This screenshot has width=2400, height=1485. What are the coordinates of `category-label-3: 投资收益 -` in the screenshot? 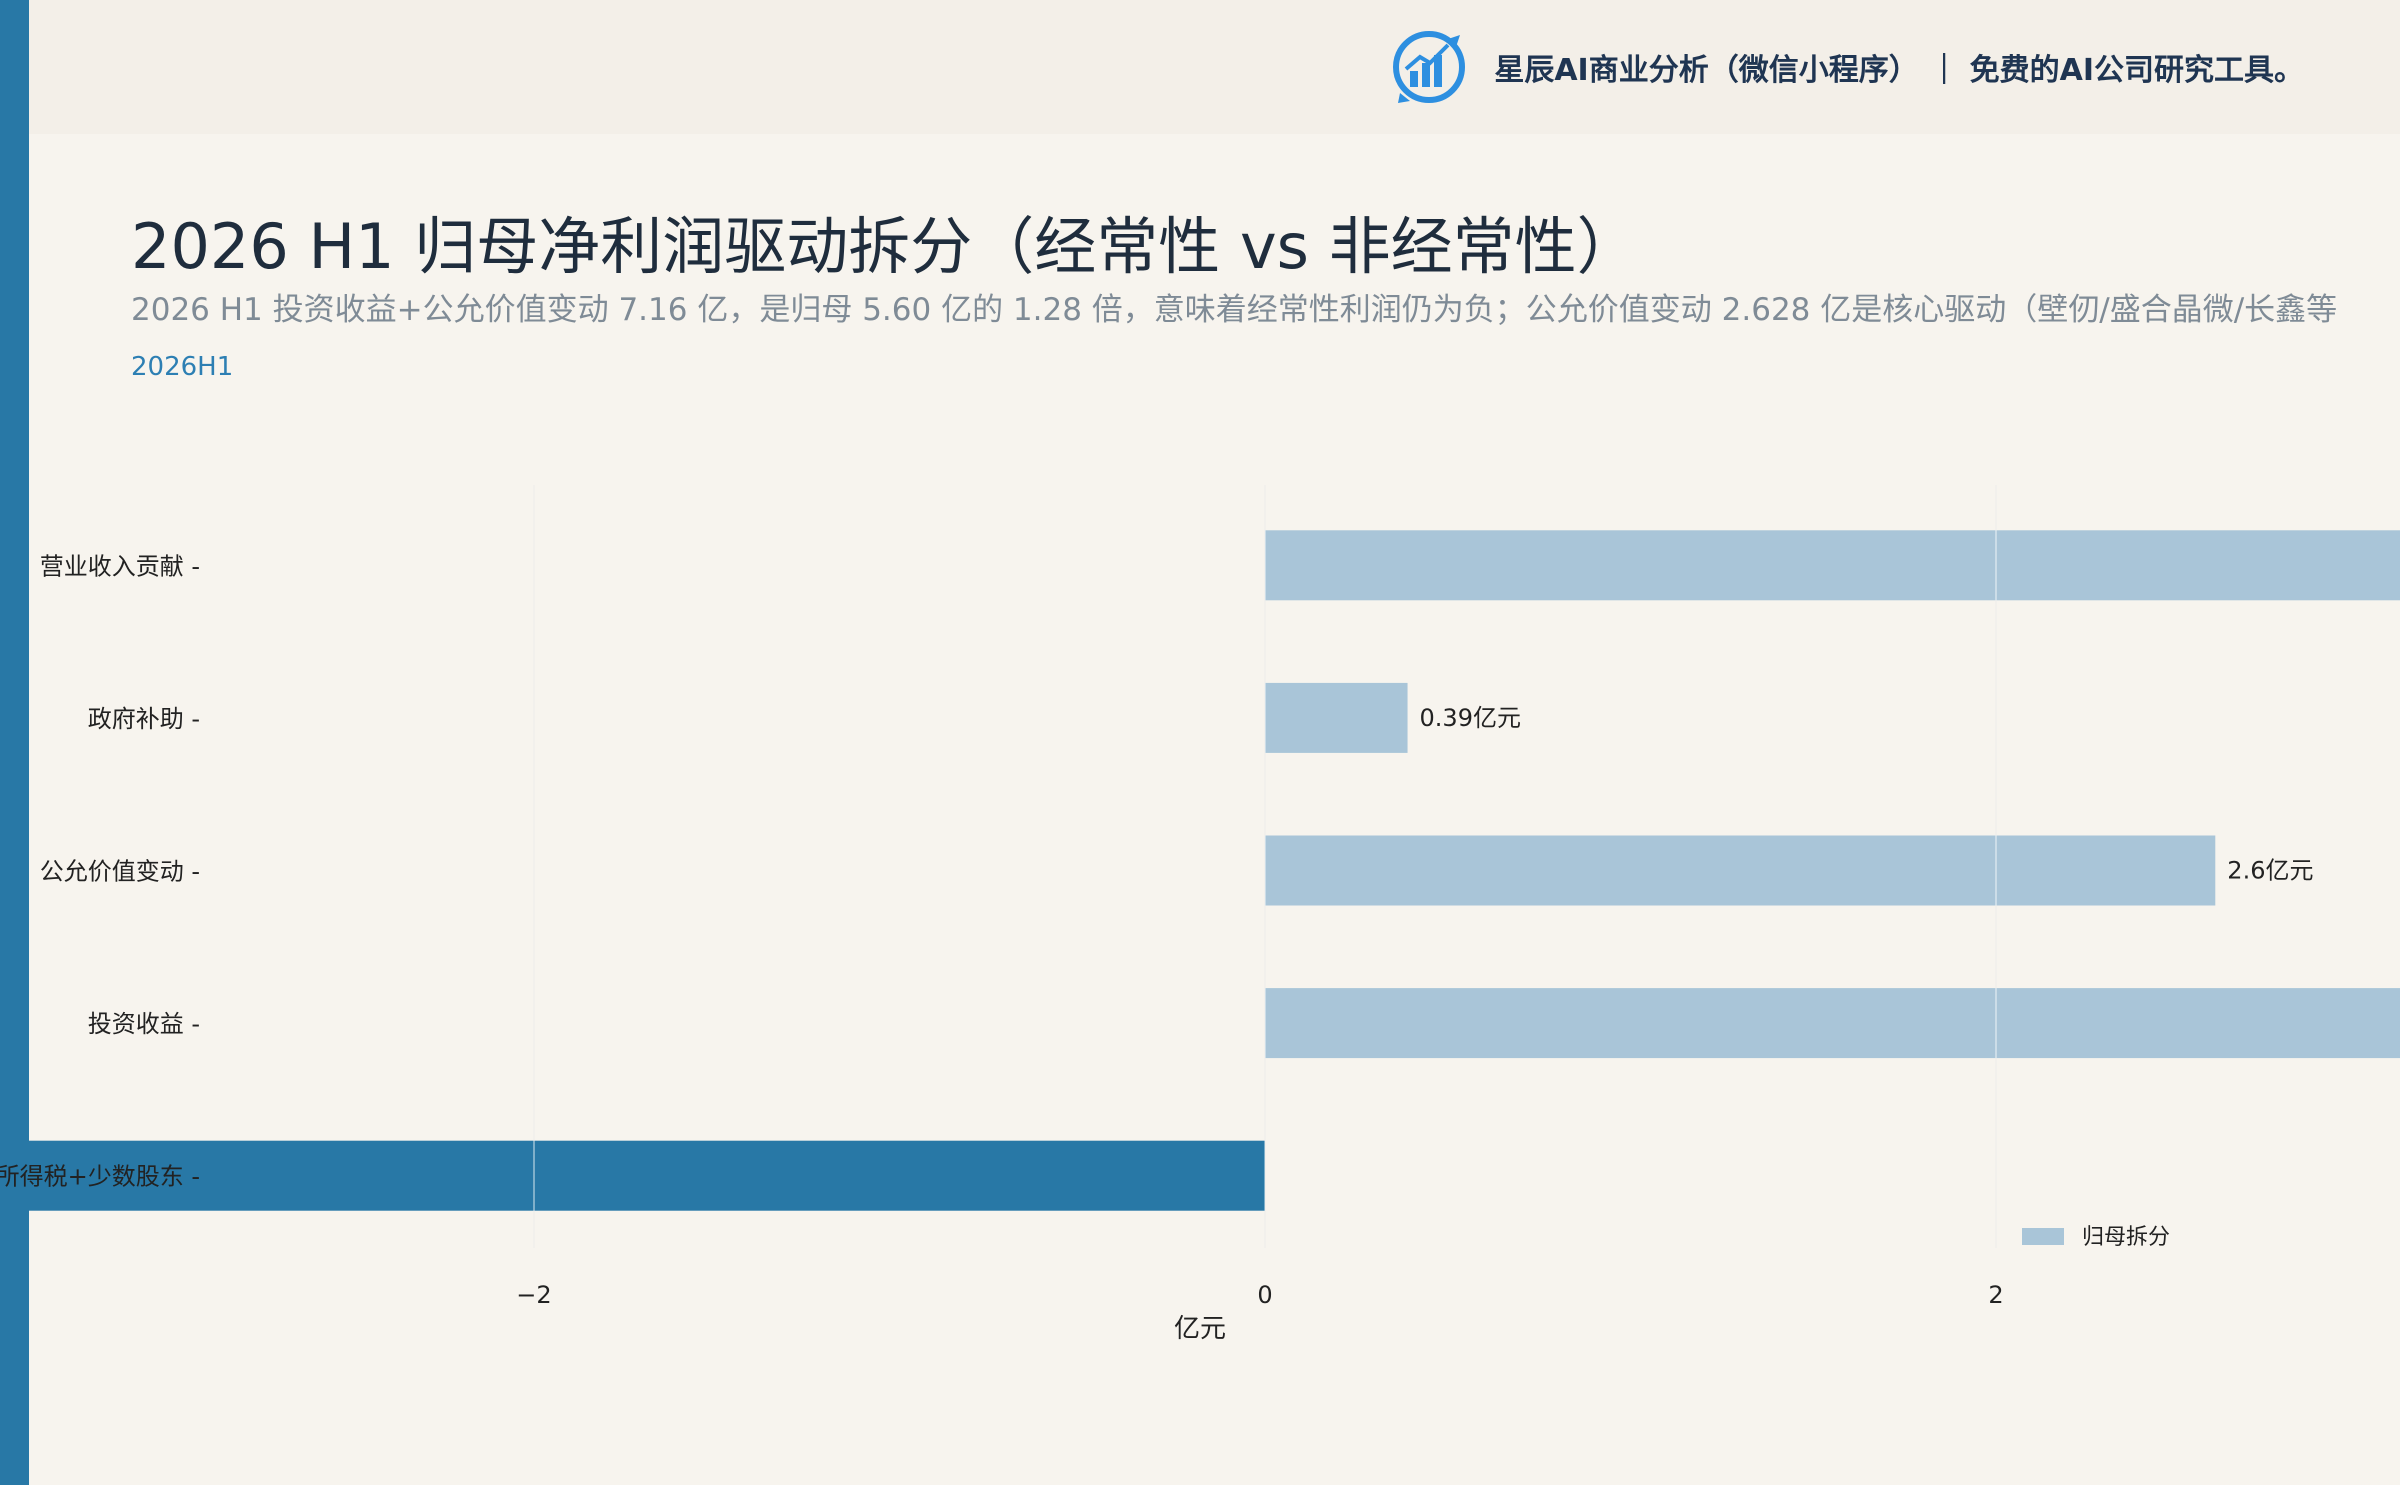 It's located at (144, 1024).